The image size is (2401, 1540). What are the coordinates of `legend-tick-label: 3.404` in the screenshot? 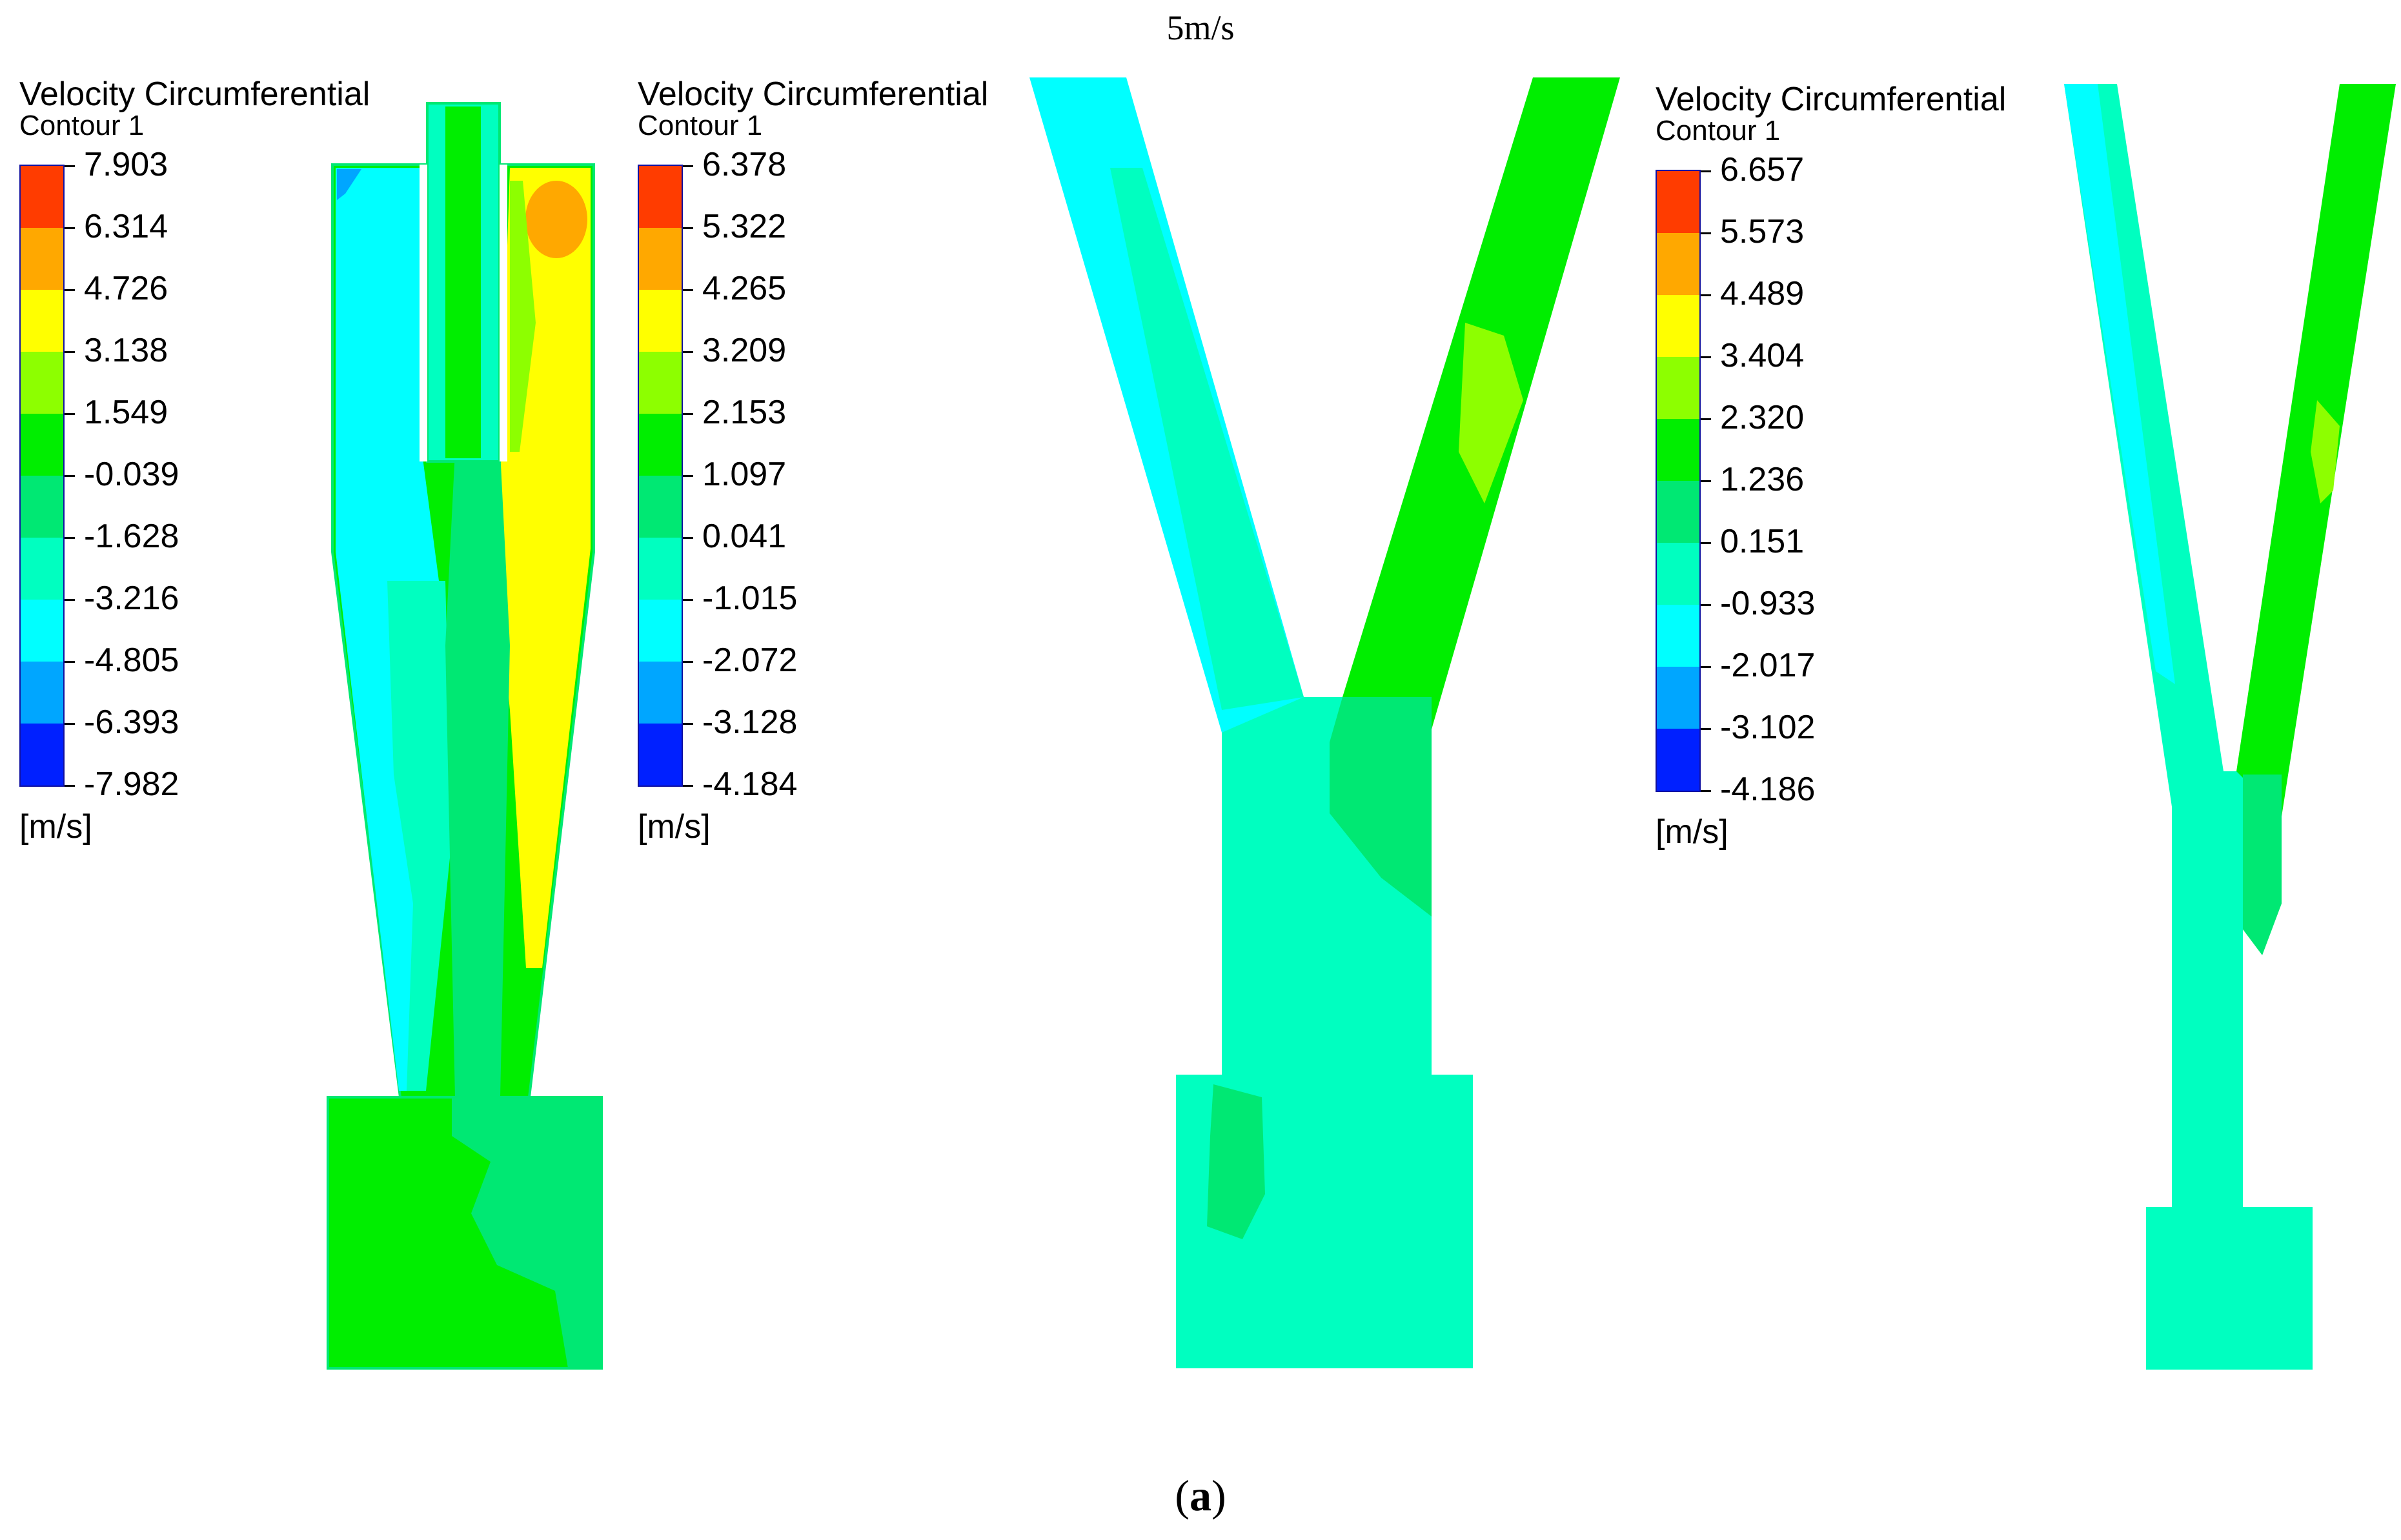 It's located at (1762, 355).